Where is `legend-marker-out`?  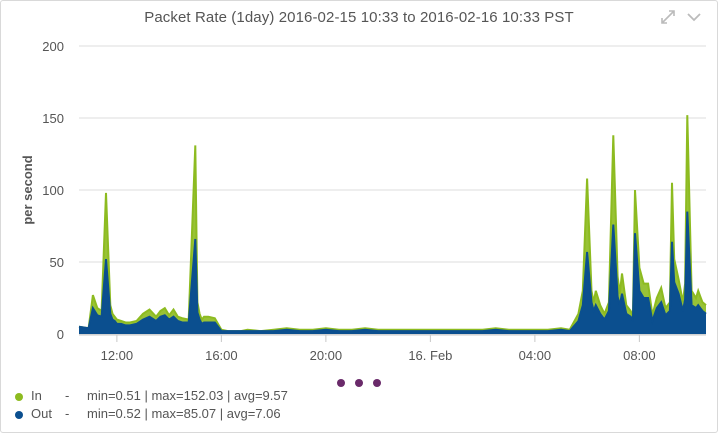 legend-marker-out is located at coordinates (19, 414).